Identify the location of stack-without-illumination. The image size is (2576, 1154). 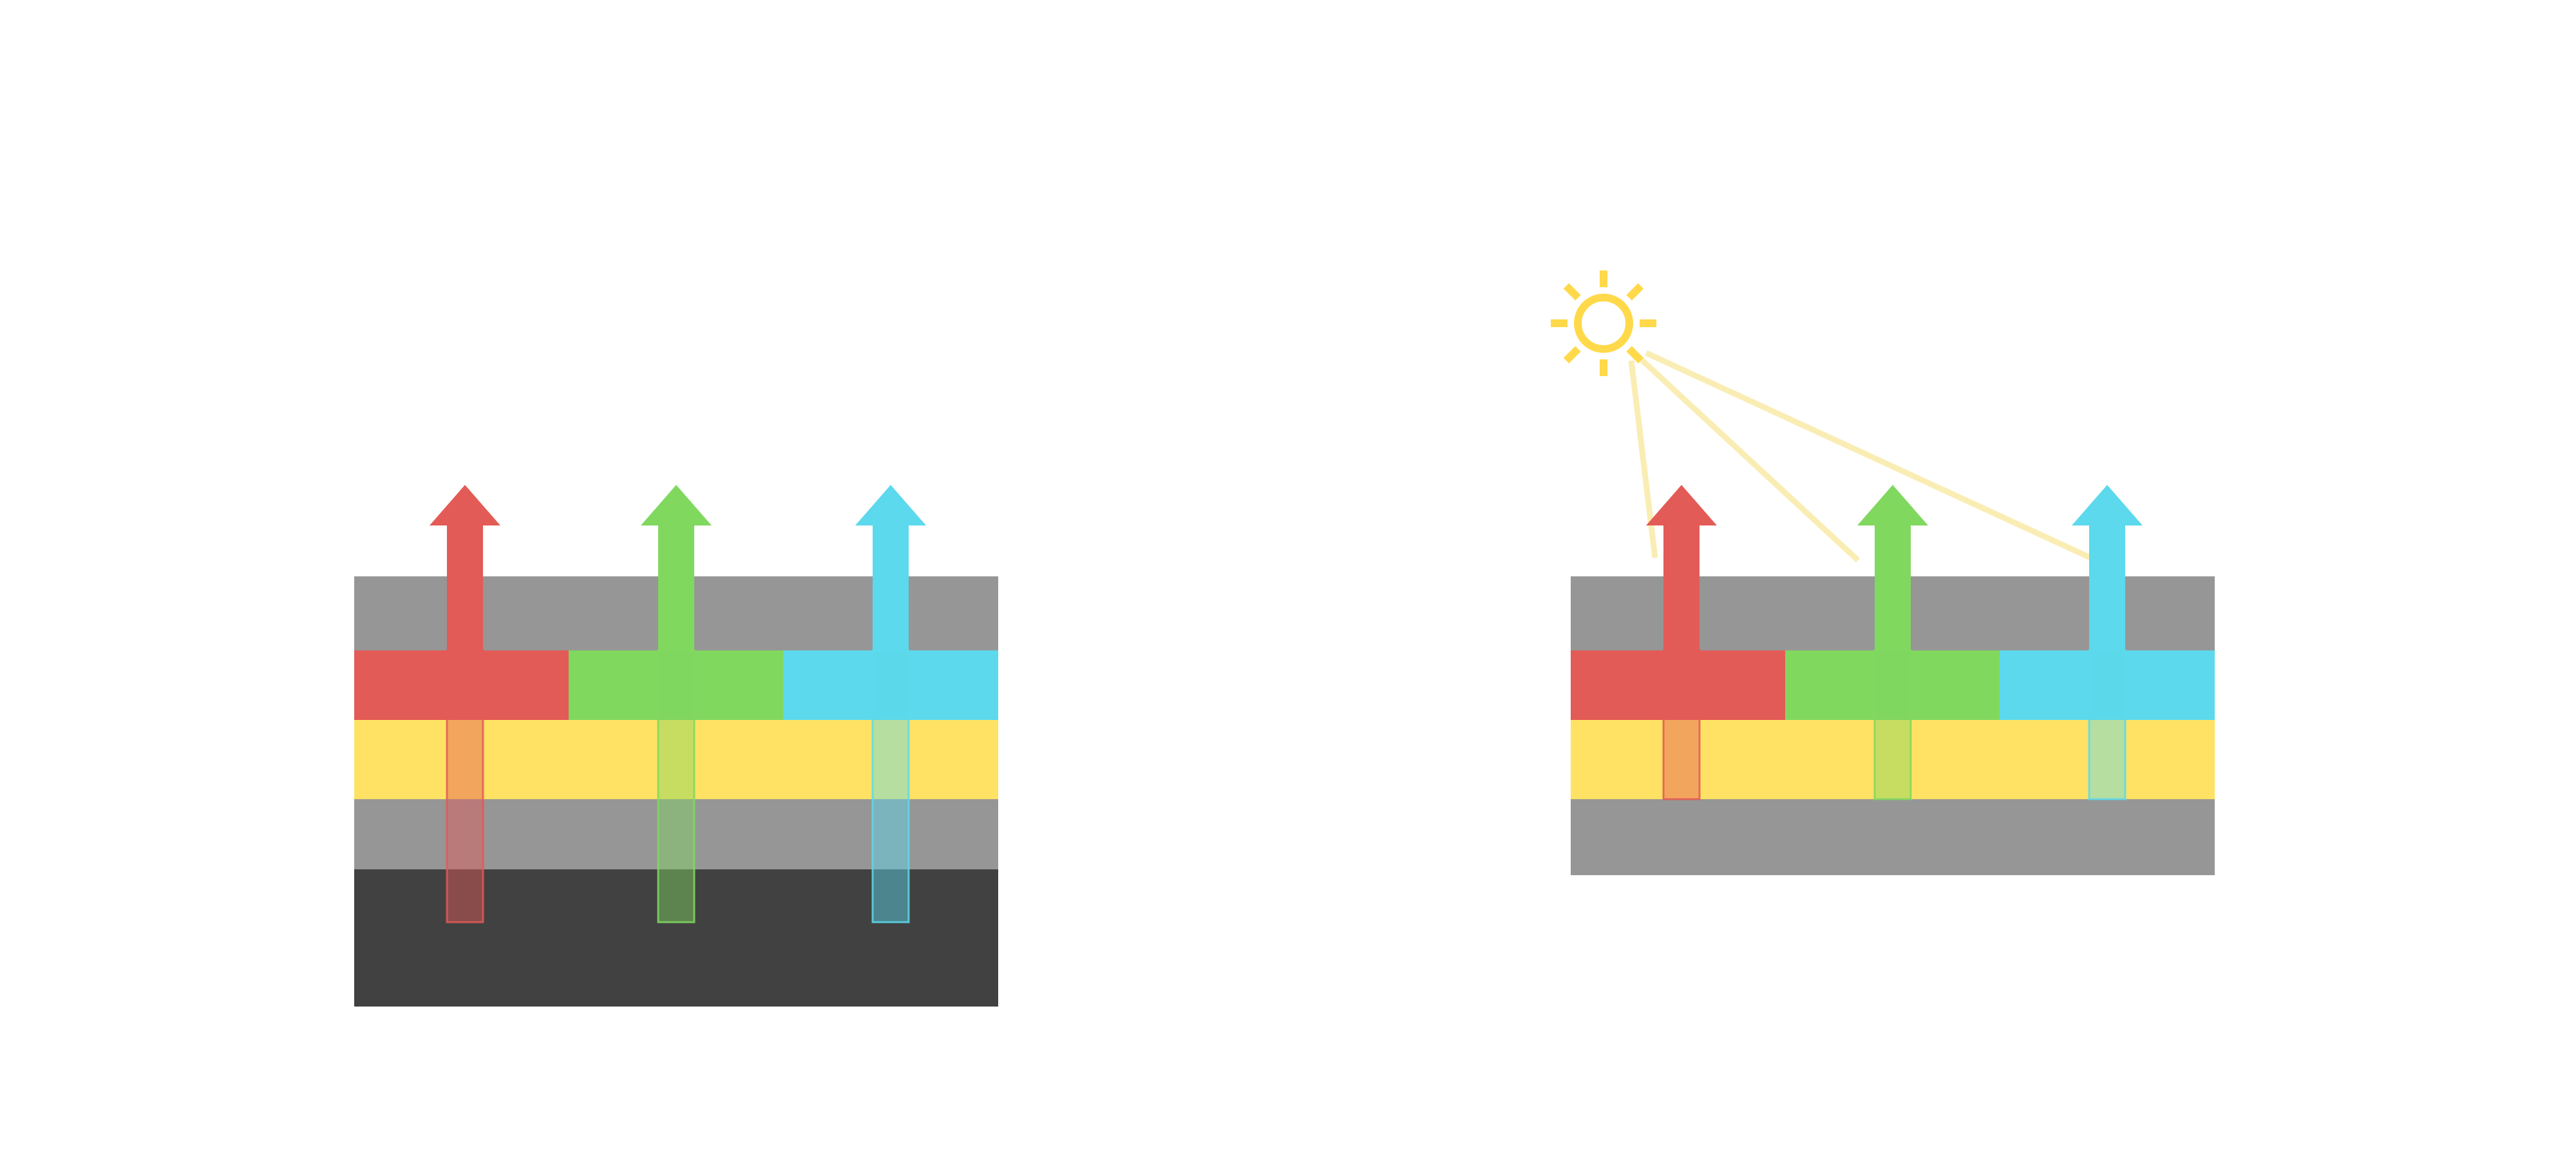
(676, 791).